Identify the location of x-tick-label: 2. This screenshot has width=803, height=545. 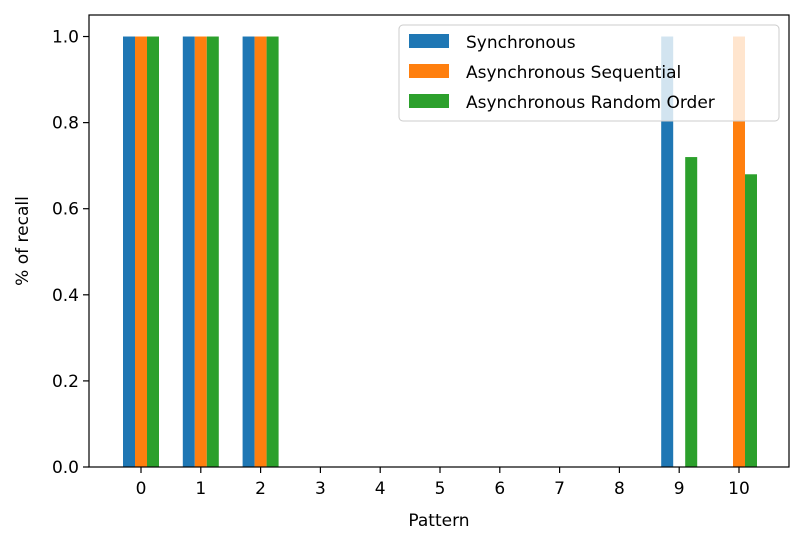
(260, 489).